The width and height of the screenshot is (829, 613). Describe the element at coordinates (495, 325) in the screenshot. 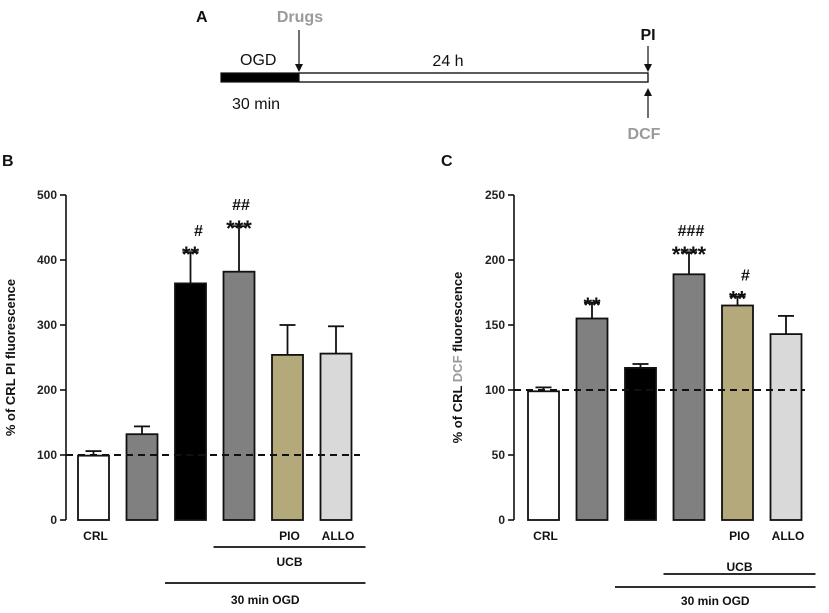

I see `y-tick-label: 150` at that location.